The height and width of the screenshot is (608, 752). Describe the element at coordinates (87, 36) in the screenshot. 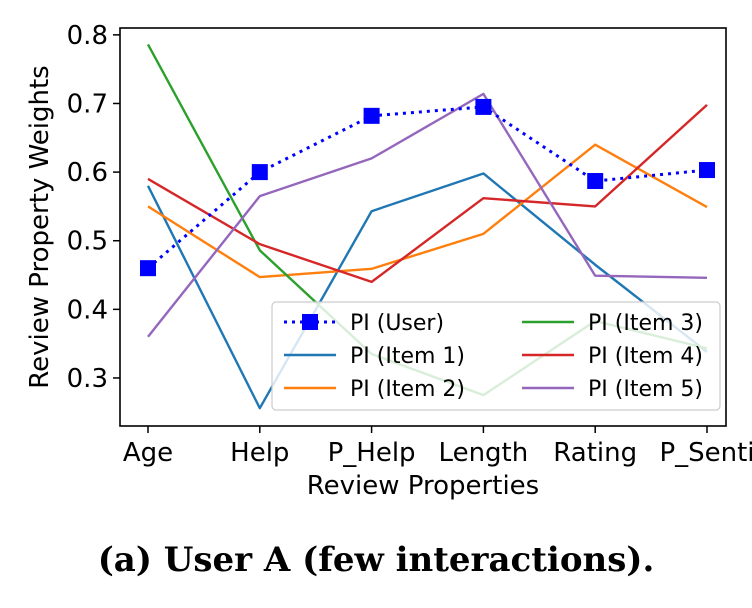

I see `y-tick-label: 0.8` at that location.